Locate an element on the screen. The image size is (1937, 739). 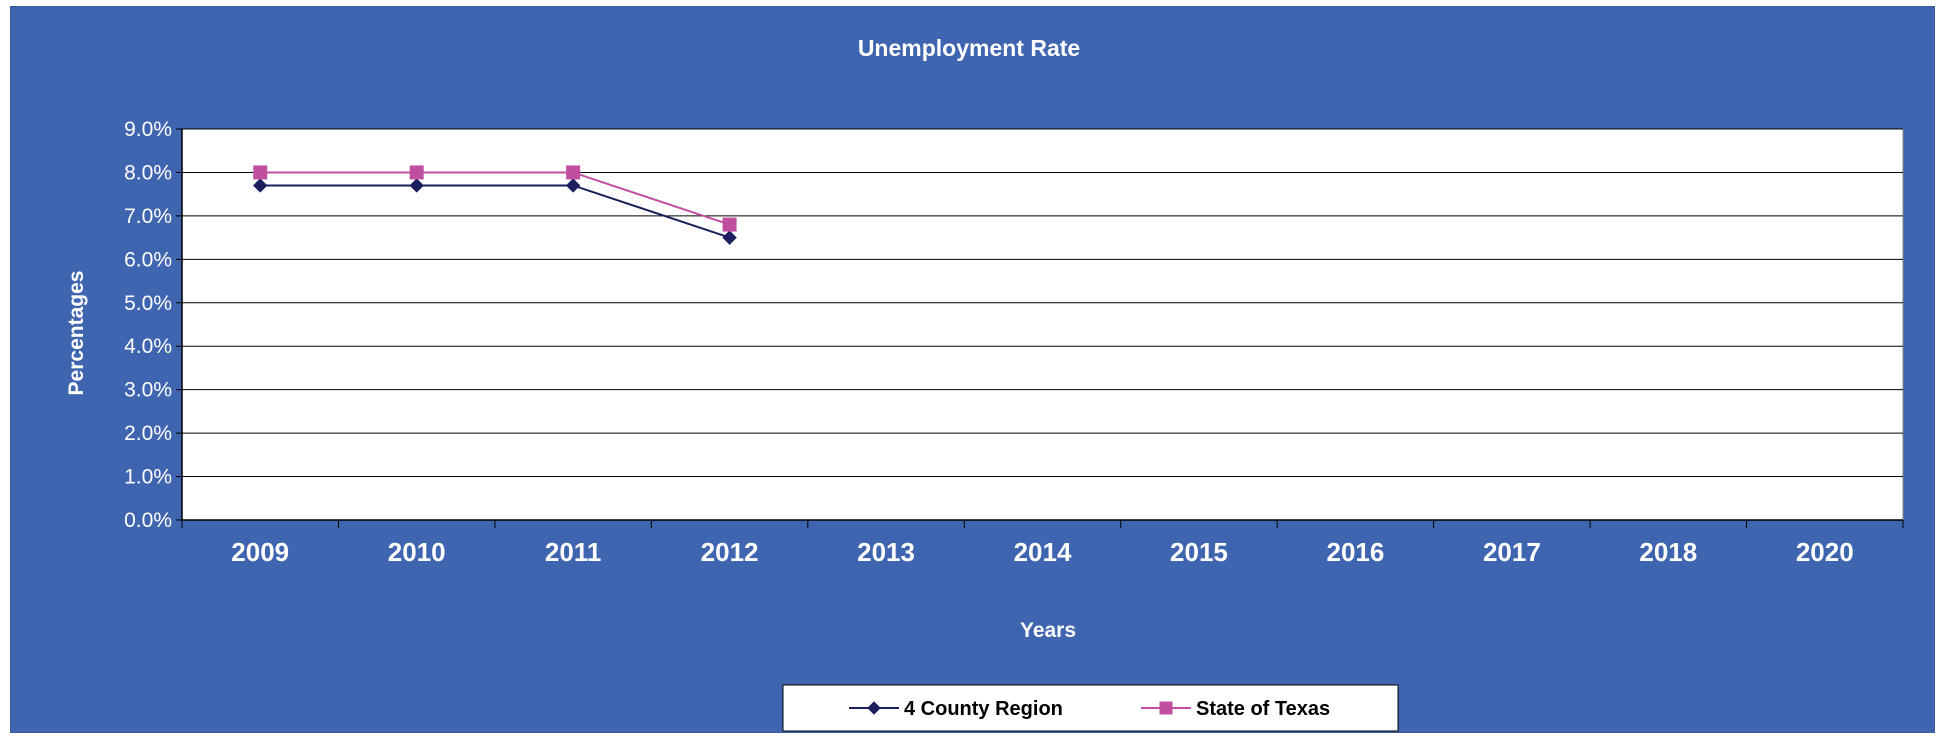
legend-item: 4 County Region is located at coordinates (956, 709).